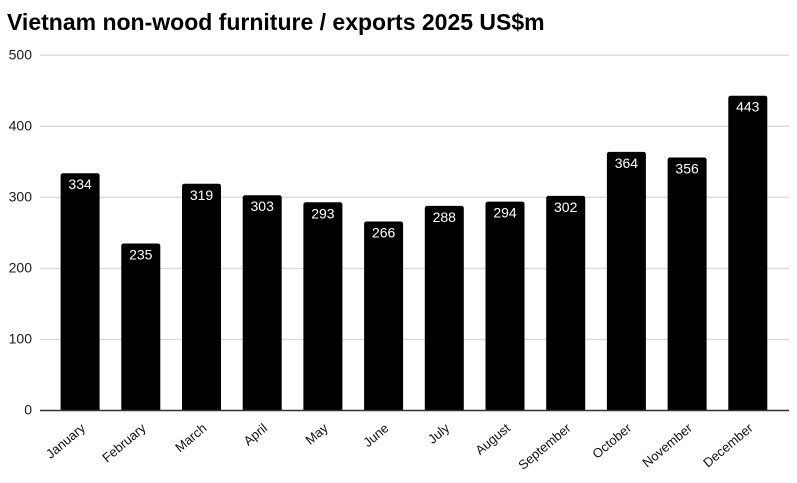 This screenshot has height=483, width=797. I want to click on svg-text: 294, so click(505, 213).